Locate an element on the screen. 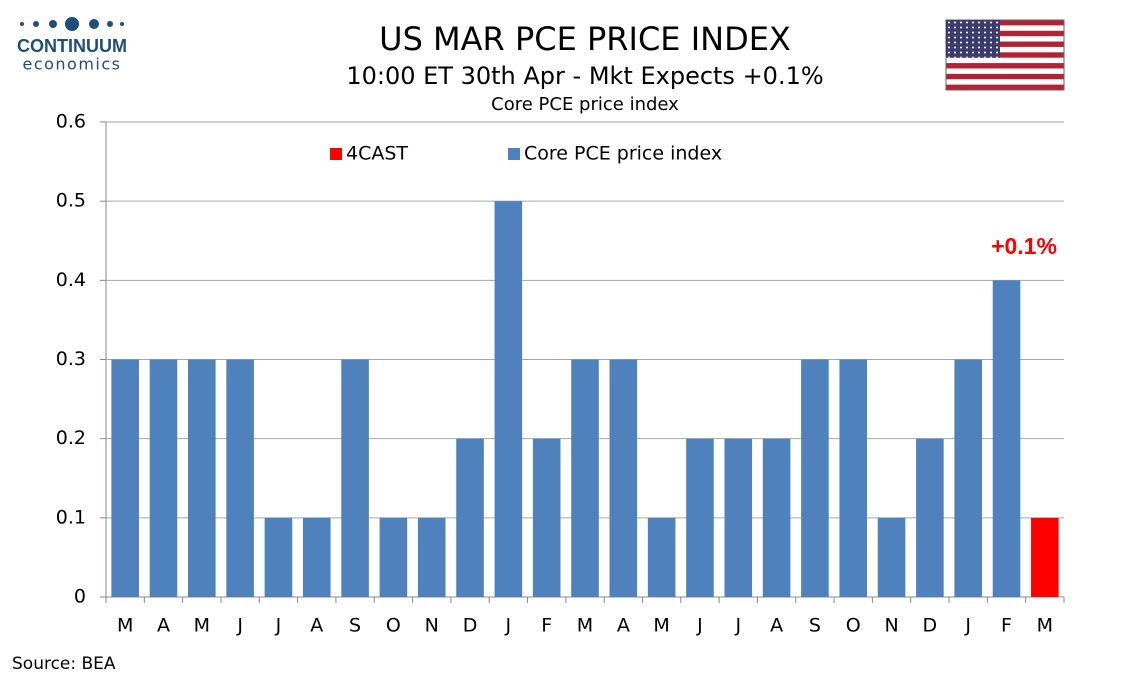 The image size is (1134, 680). logo-name: CONTINUUM is located at coordinates (72, 46).